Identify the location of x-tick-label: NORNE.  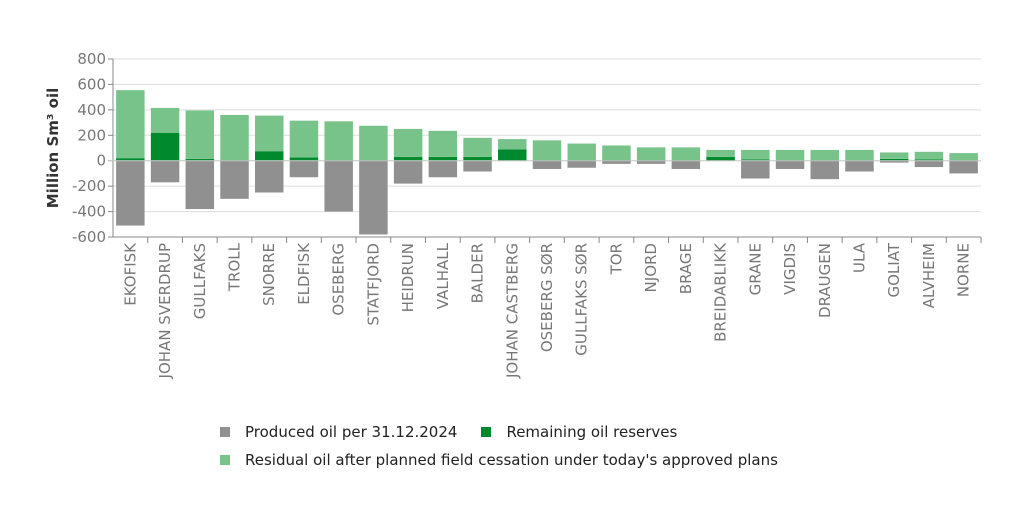
(964, 270).